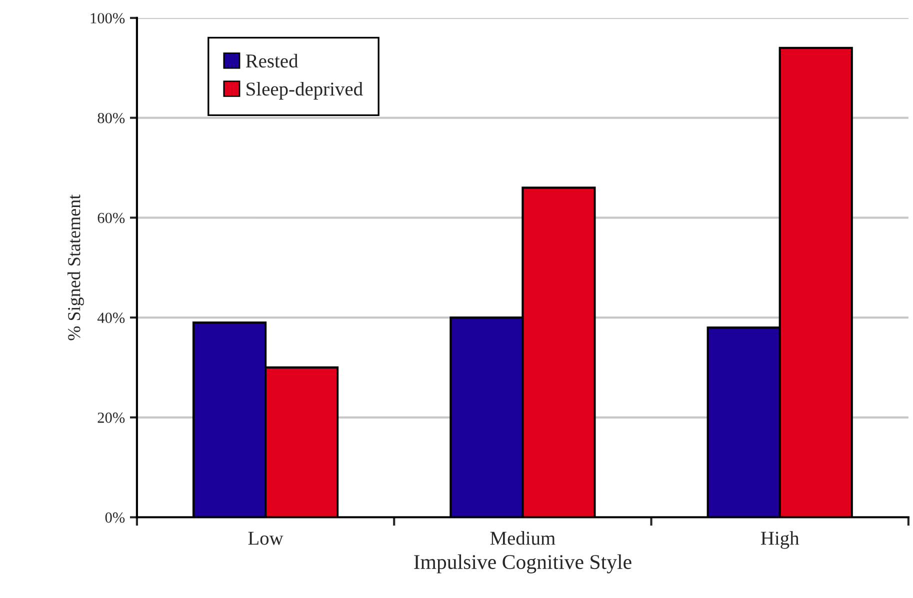 Image resolution: width=913 pixels, height=598 pixels. I want to click on legend-label: Sleep-deprived, so click(304, 91).